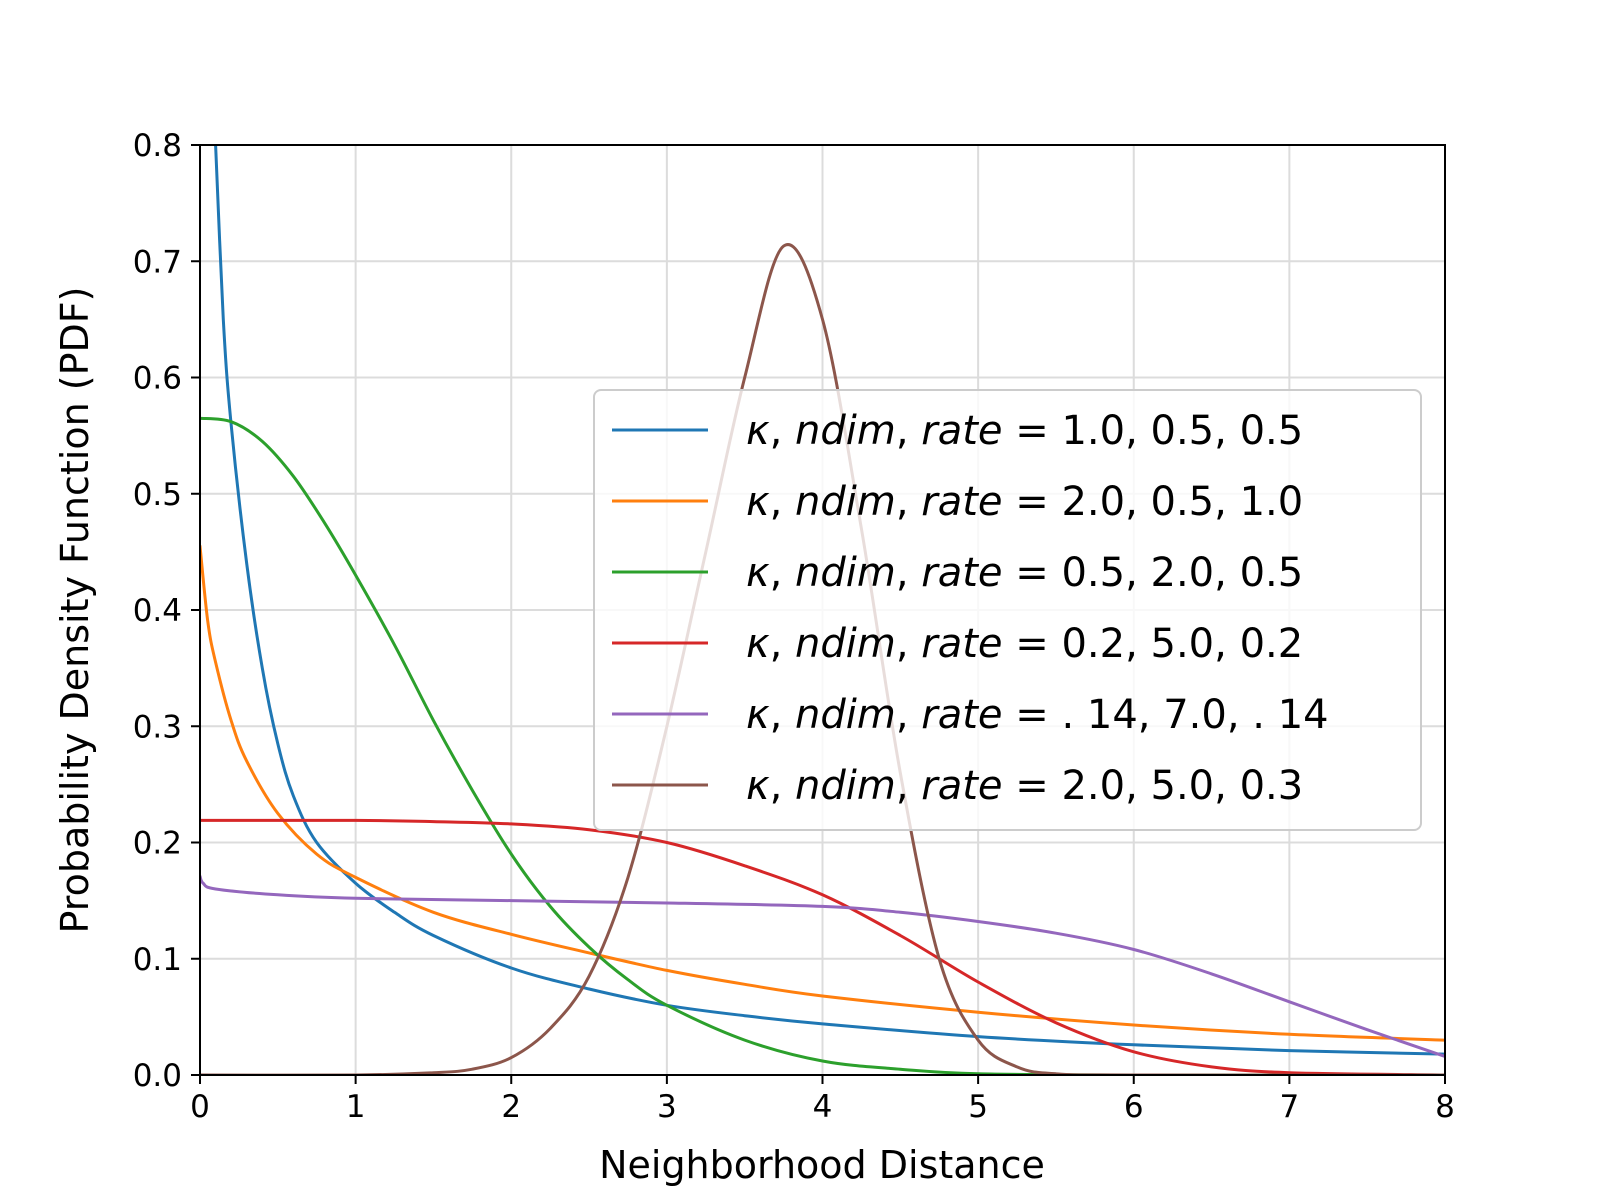 The width and height of the screenshot is (1600, 1200). What do you see at coordinates (157, 262) in the screenshot?
I see `y-tick-label-7: 0.7` at bounding box center [157, 262].